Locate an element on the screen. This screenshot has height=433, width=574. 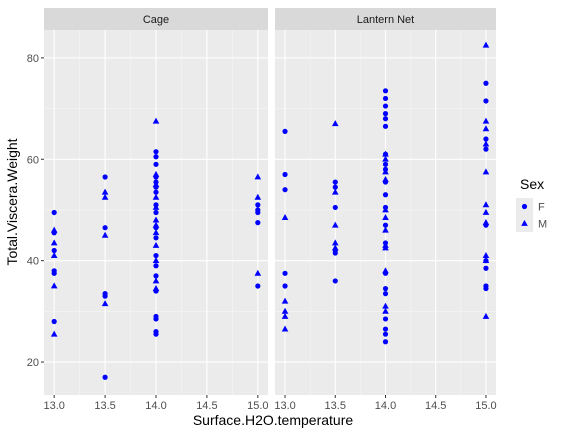
legend-entry: F is located at coordinates (530, 206).